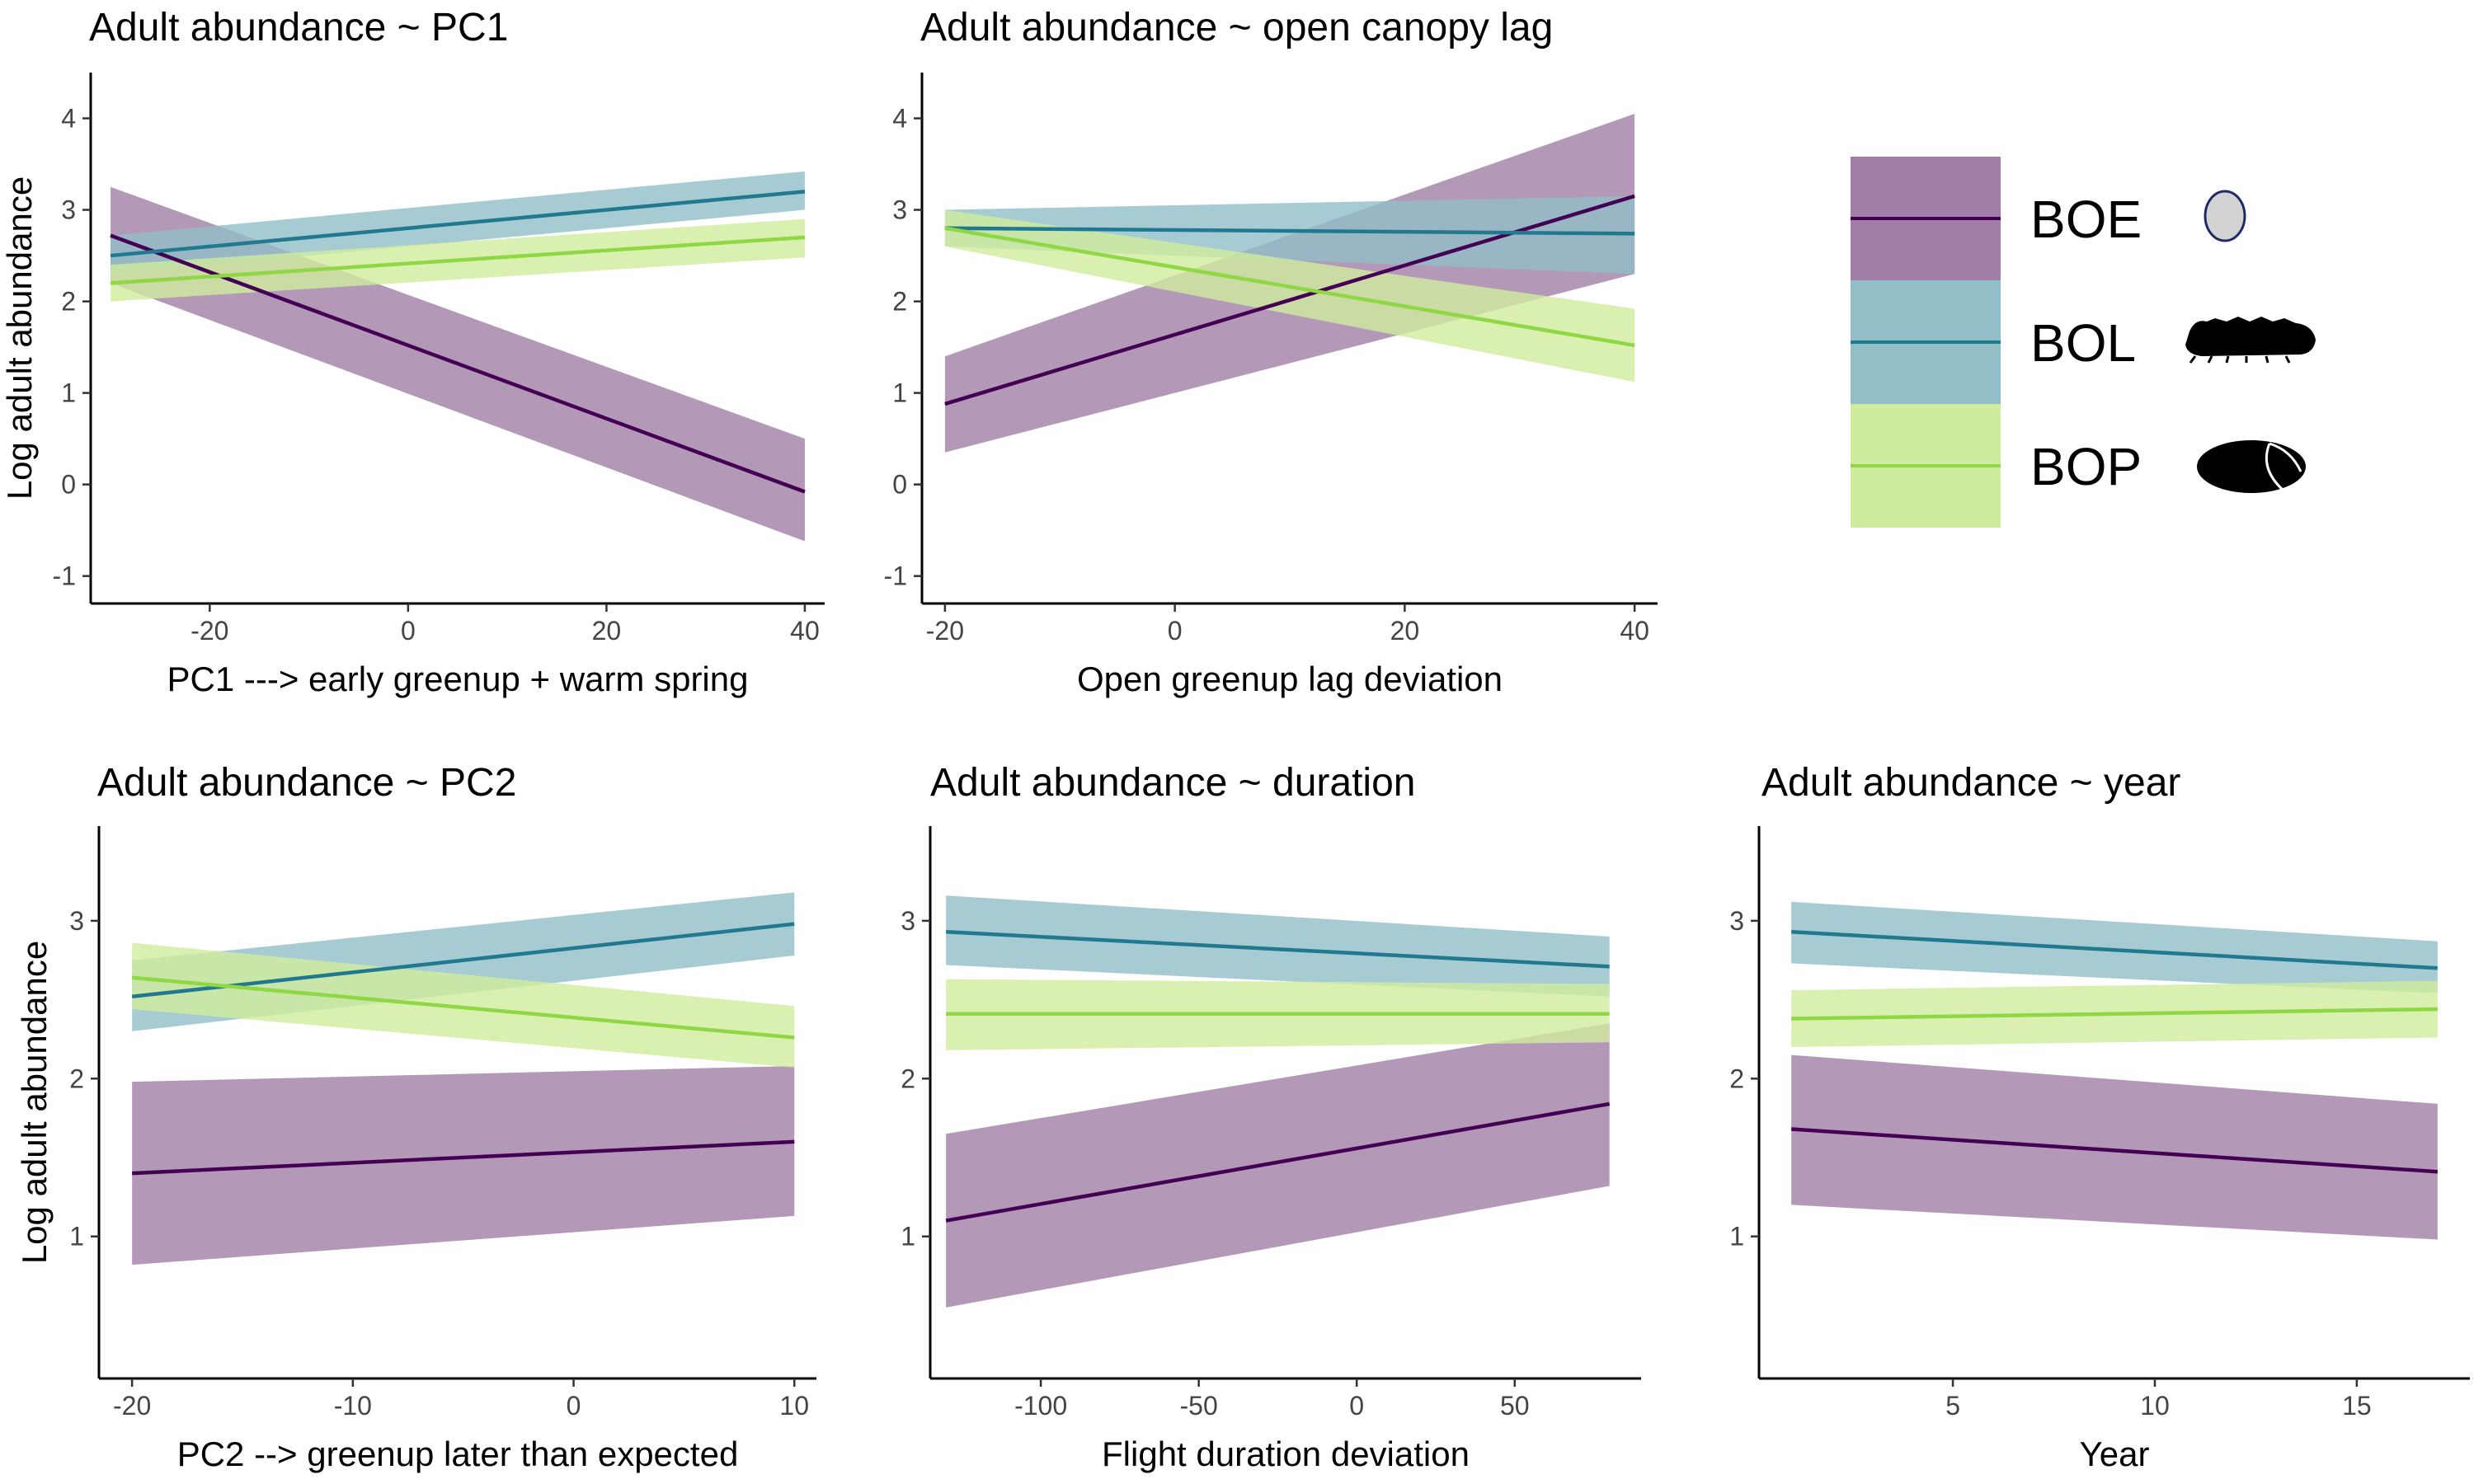 The width and height of the screenshot is (2474, 1484). I want to click on legend-entry-bol: BOL, so click(2083, 342).